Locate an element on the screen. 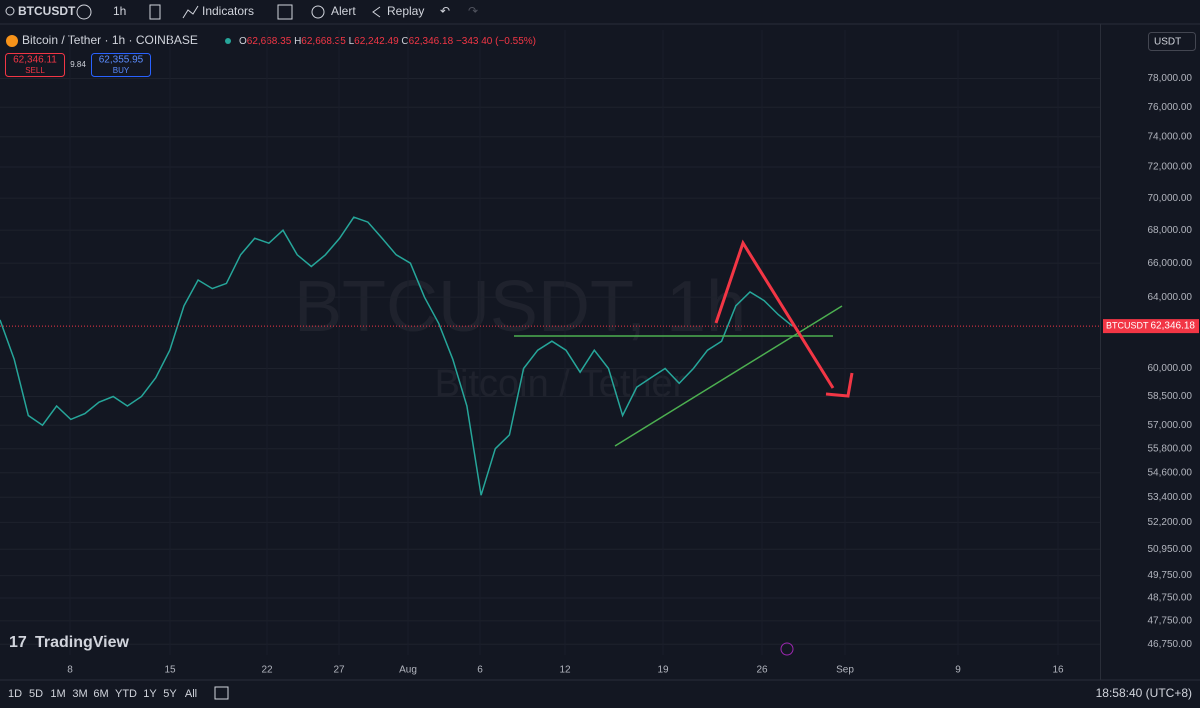 The width and height of the screenshot is (1200, 708). range-button: YTD is located at coordinates (126, 694).